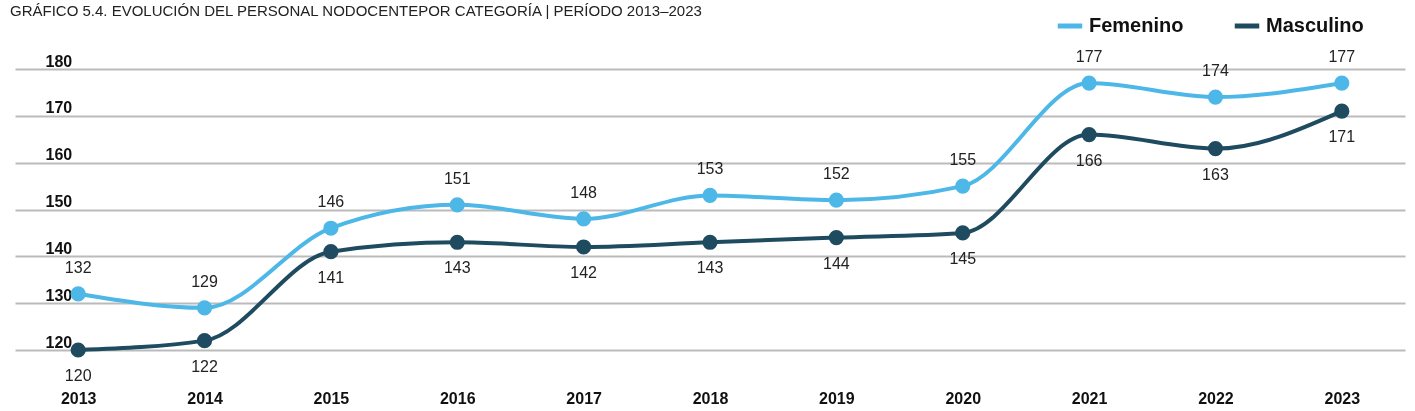  I want to click on data-label: 153, so click(710, 169).